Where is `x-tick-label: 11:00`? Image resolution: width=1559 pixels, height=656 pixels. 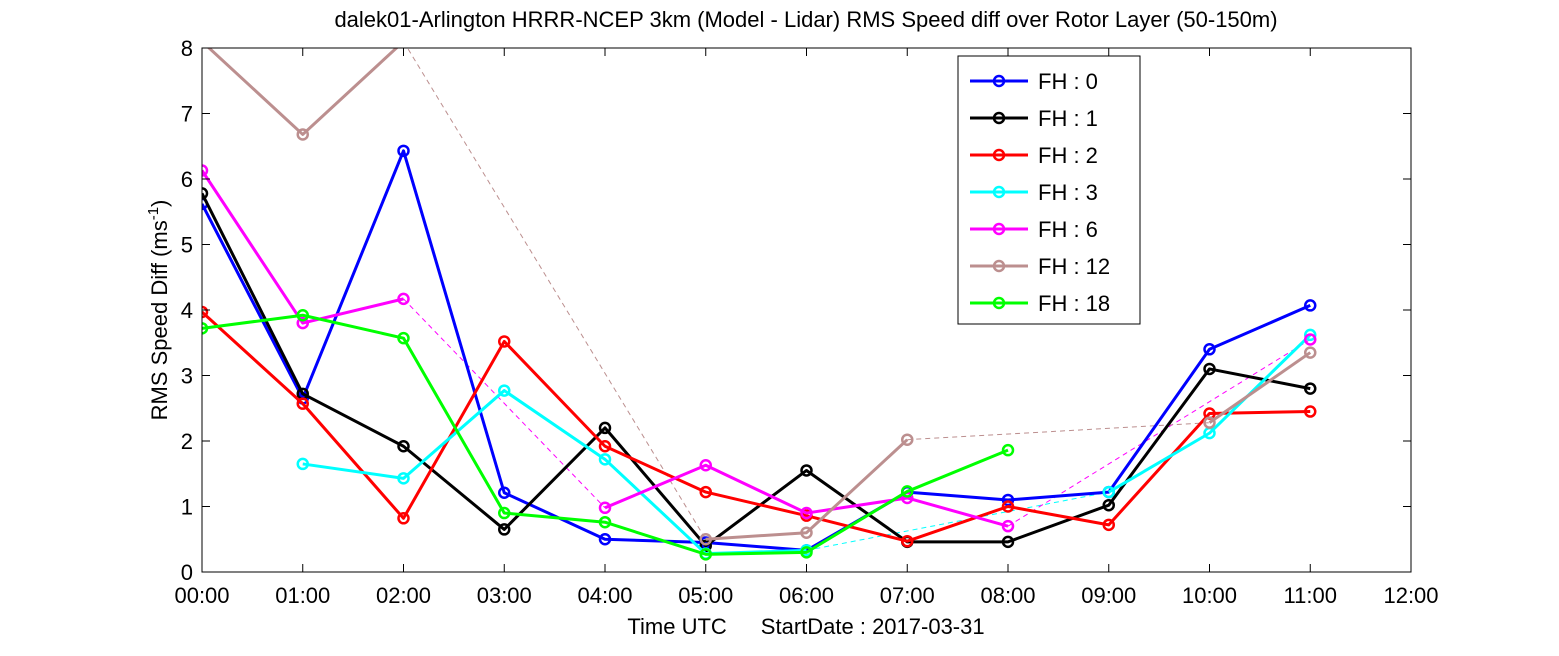
x-tick-label: 11:00 is located at coordinates (1310, 595).